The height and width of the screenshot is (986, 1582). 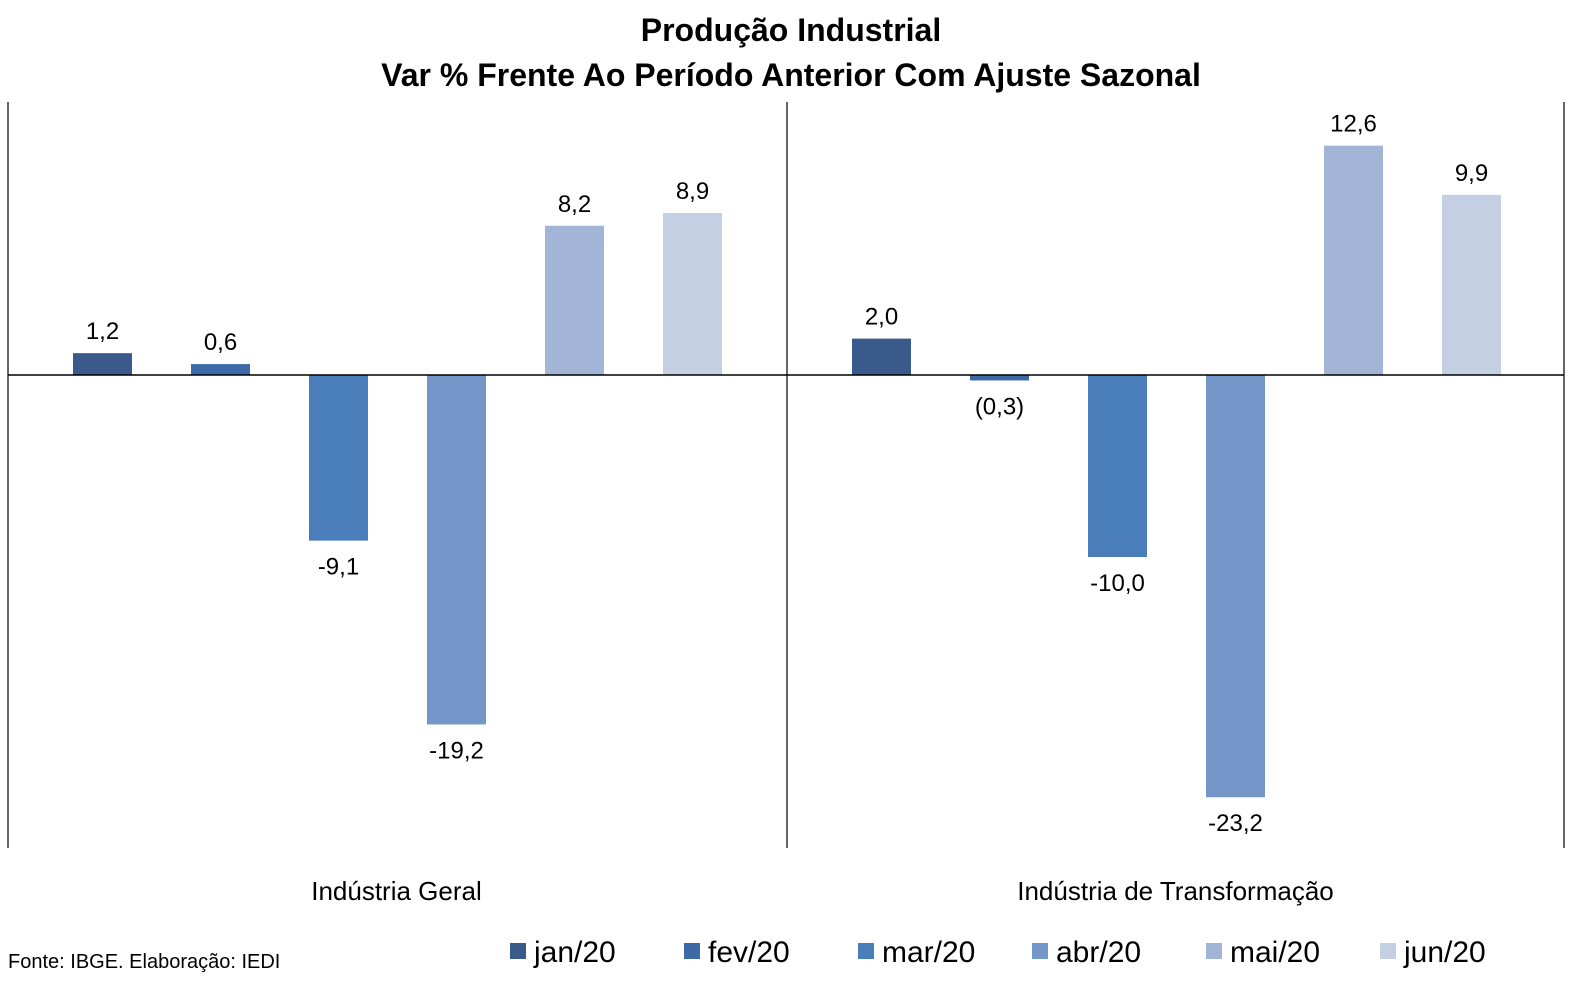 What do you see at coordinates (928, 952) in the screenshot?
I see `legend-label: mar/20` at bounding box center [928, 952].